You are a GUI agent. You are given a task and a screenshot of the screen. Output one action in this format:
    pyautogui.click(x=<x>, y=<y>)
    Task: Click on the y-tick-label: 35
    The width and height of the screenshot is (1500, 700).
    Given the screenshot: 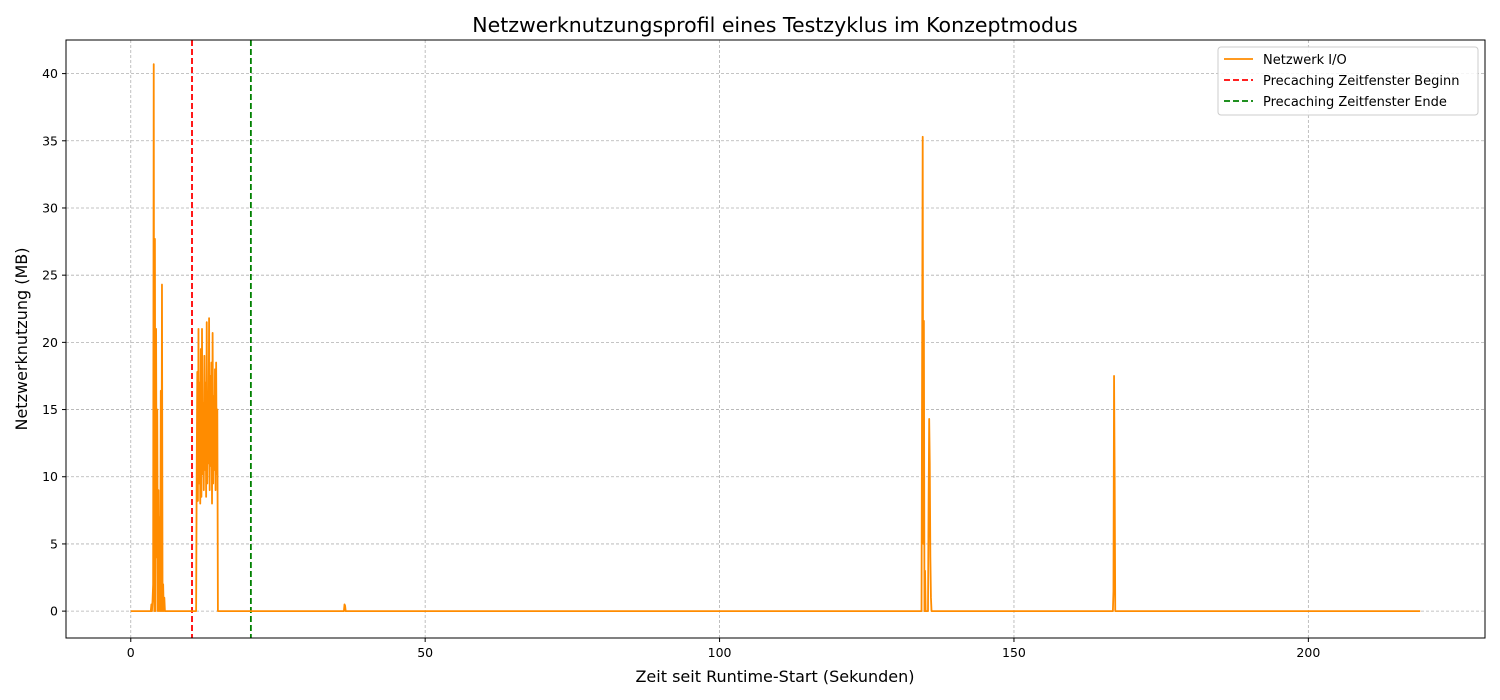 What is the action you would take?
    pyautogui.click(x=50, y=140)
    